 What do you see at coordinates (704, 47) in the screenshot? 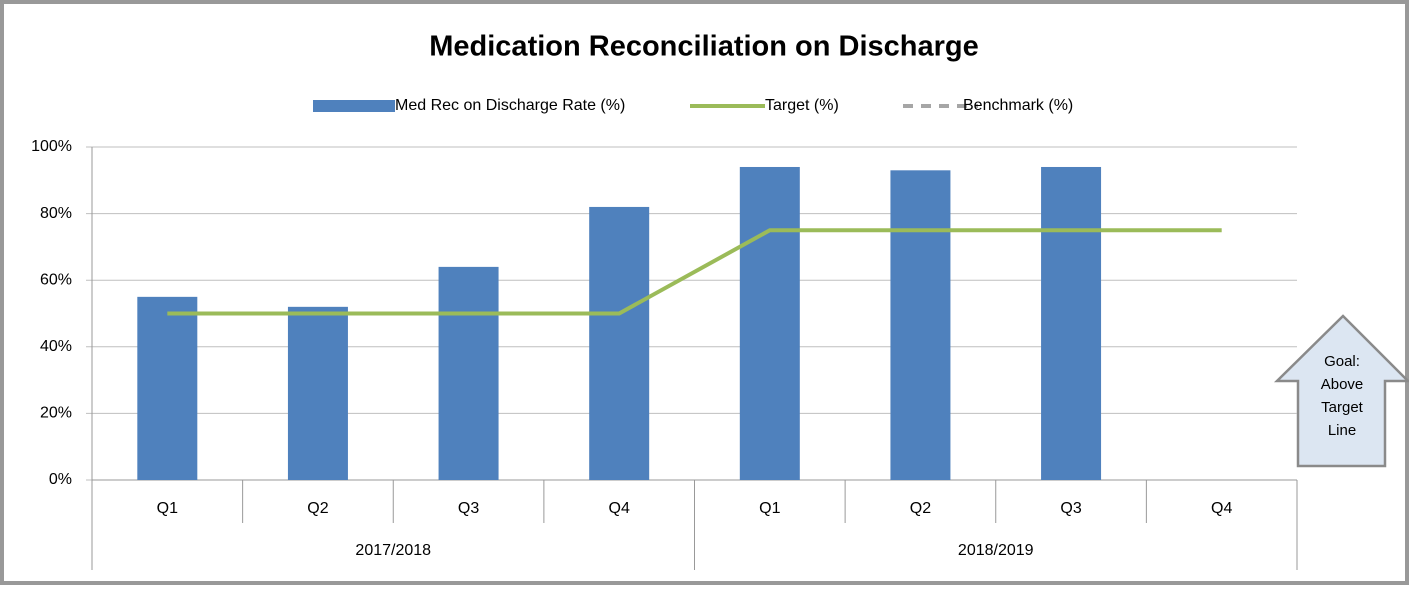
I see `chart-title: Medication Reconciliation on Discharge` at bounding box center [704, 47].